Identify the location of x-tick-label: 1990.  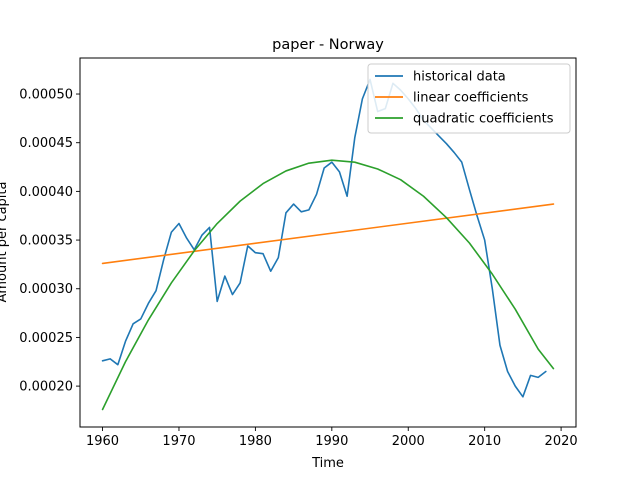
(331, 441).